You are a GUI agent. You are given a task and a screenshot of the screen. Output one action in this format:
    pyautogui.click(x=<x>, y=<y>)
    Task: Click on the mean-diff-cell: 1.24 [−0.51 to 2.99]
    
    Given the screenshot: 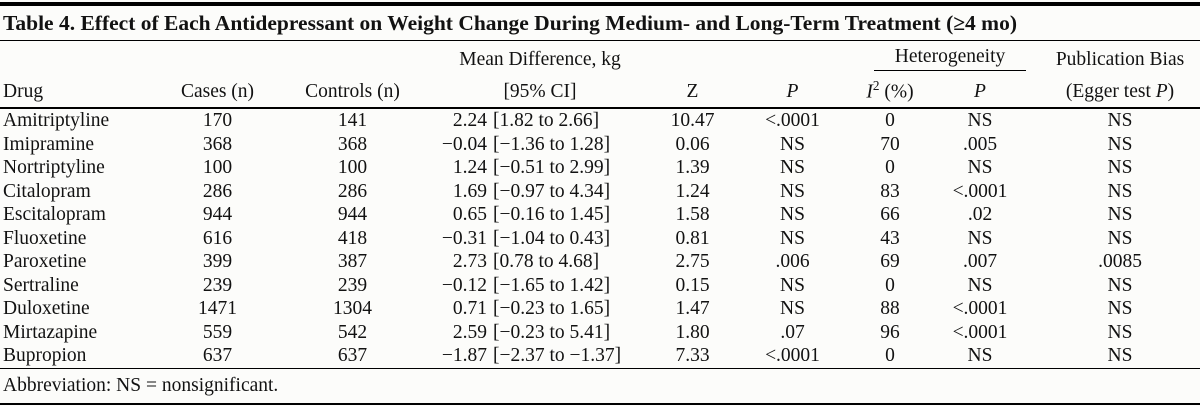 What is the action you would take?
    pyautogui.click(x=540, y=168)
    